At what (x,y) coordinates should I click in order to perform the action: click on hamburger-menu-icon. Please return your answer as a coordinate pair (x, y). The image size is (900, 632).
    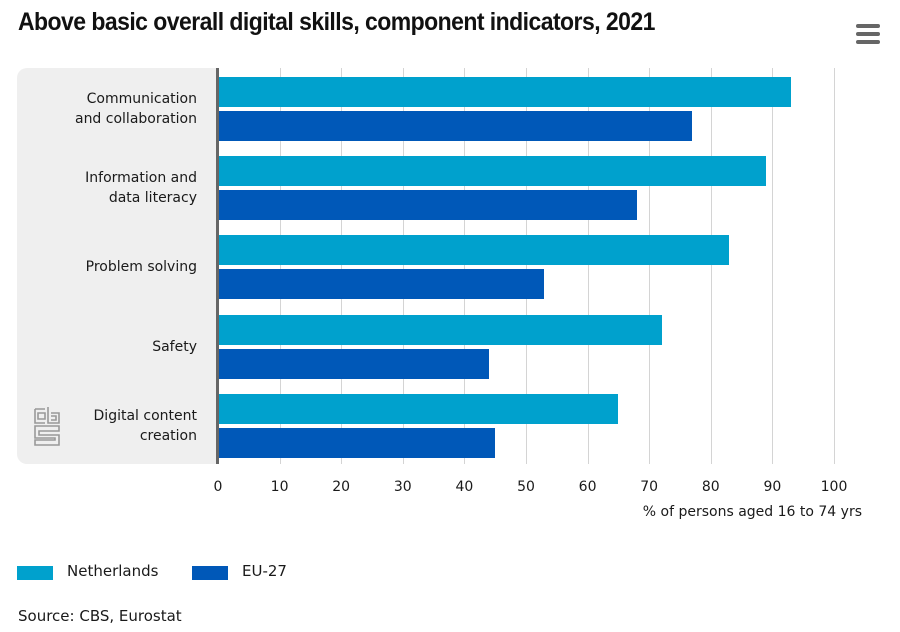
    Looking at the image, I should click on (868, 34).